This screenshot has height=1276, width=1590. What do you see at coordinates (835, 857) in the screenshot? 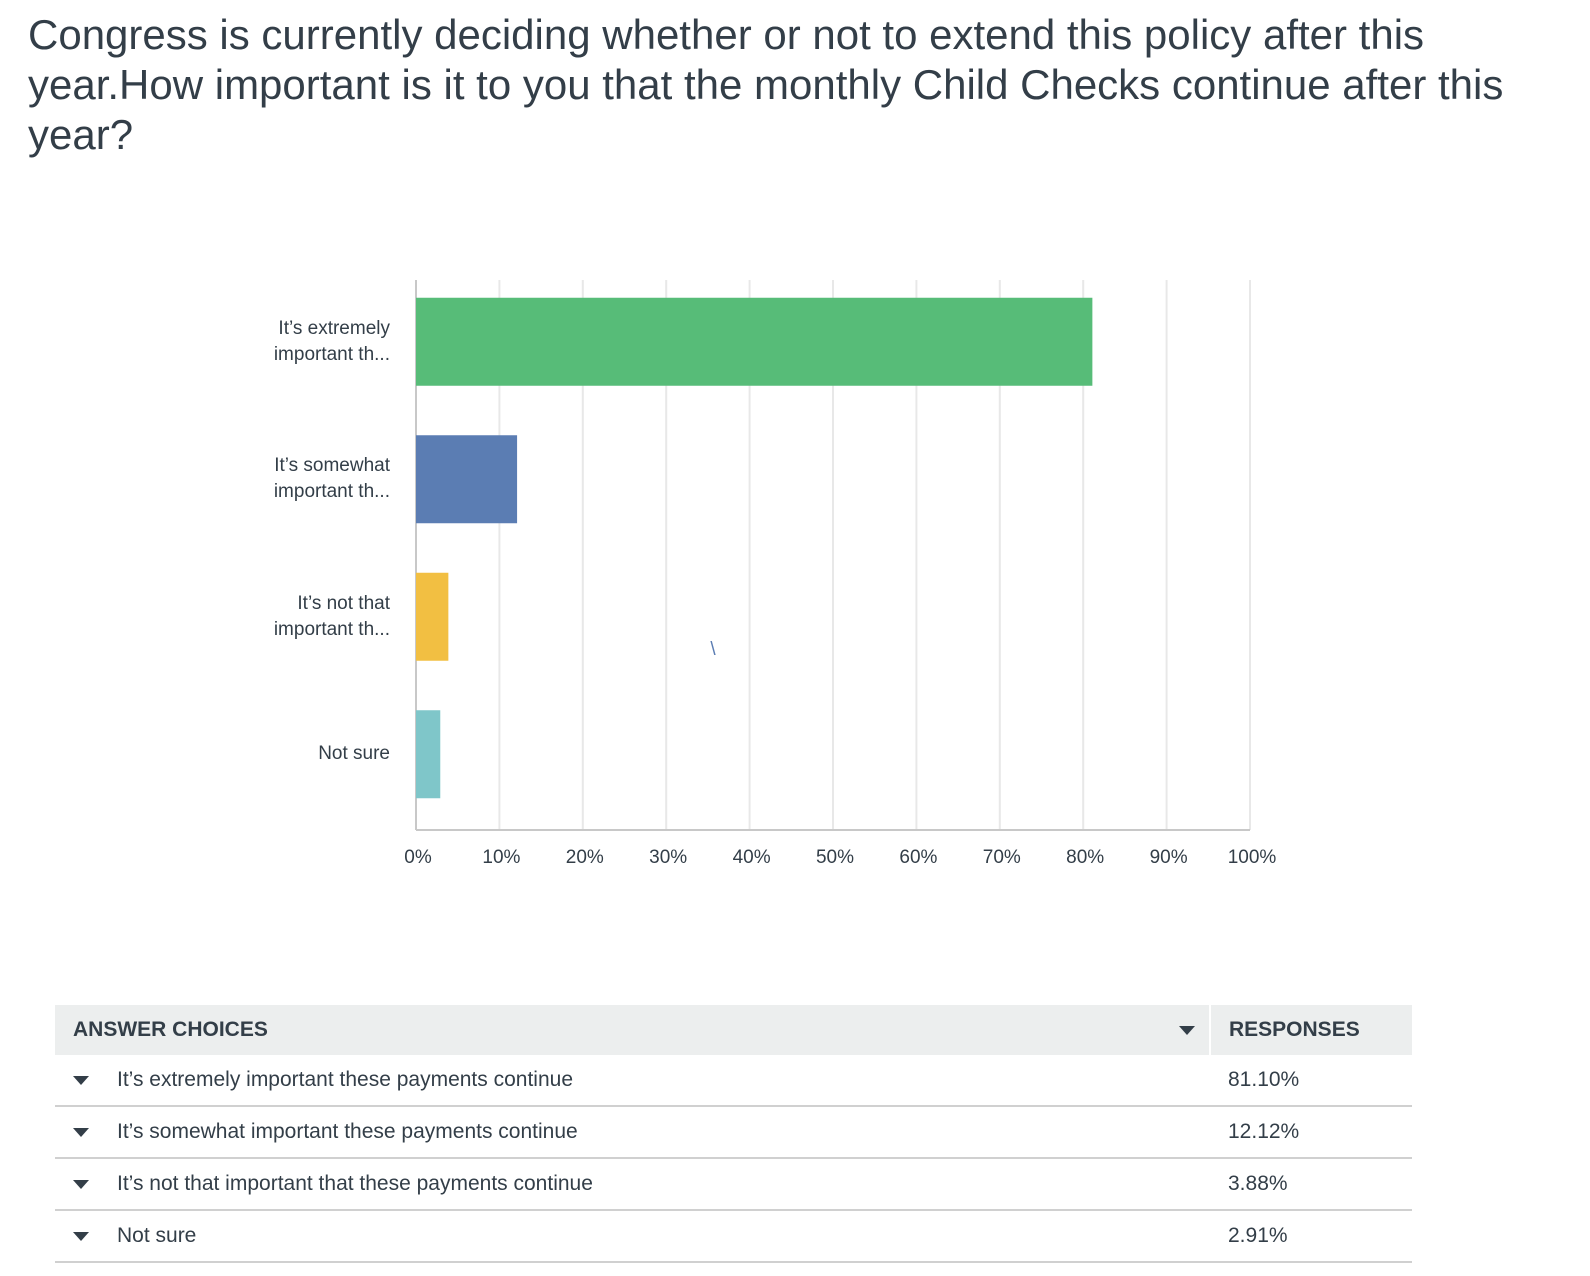
I see `x-tick-label: 50%` at bounding box center [835, 857].